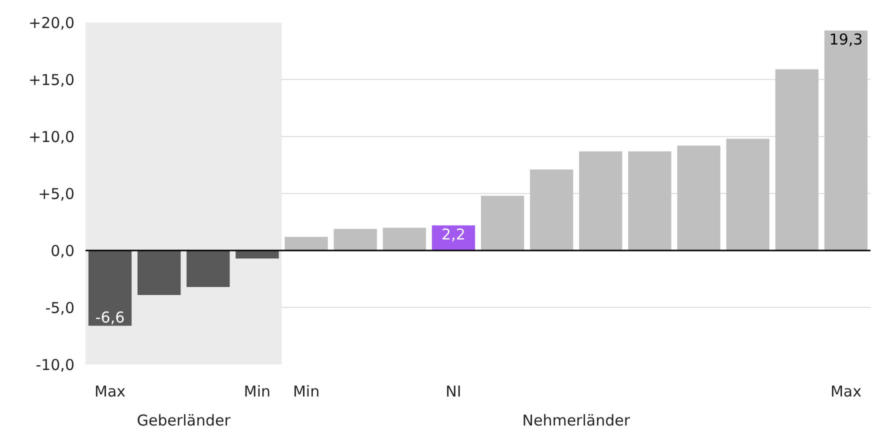 The height and width of the screenshot is (434, 872). I want to click on data-label: 19,3, so click(846, 39).